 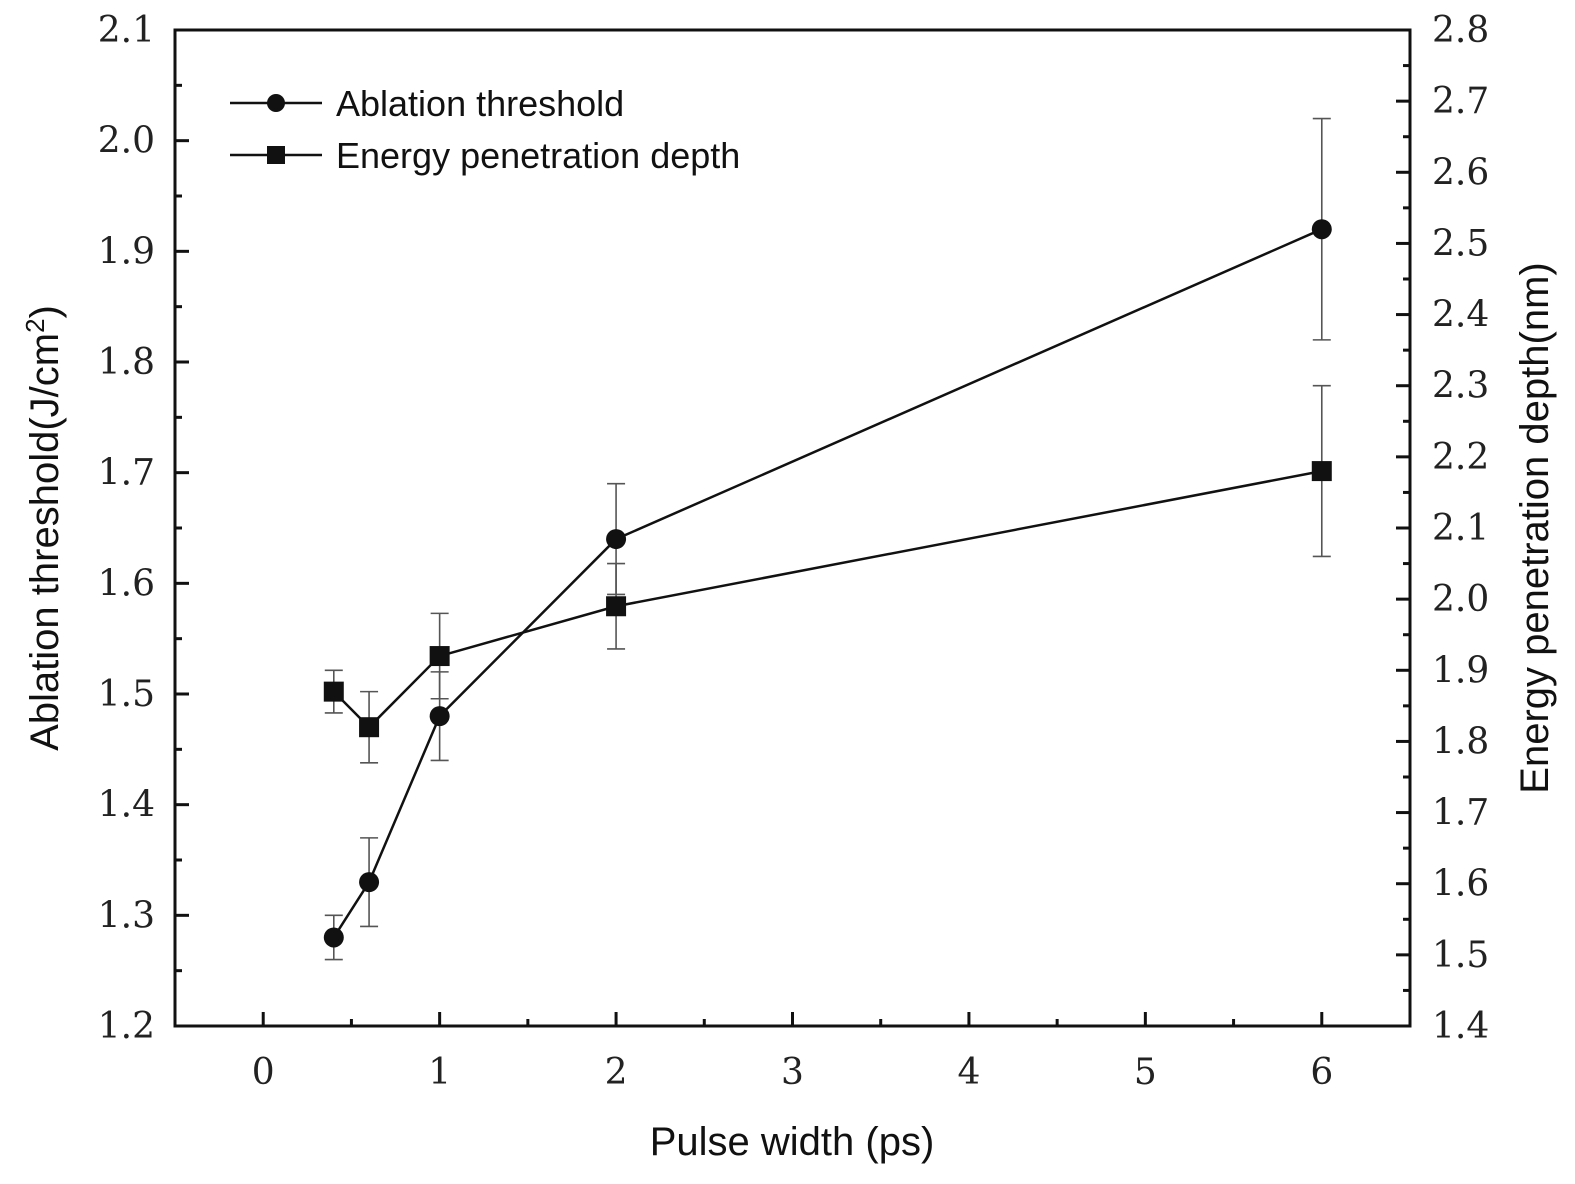 What do you see at coordinates (126, 30) in the screenshot?
I see `y-left-tick-label: 2.1` at bounding box center [126, 30].